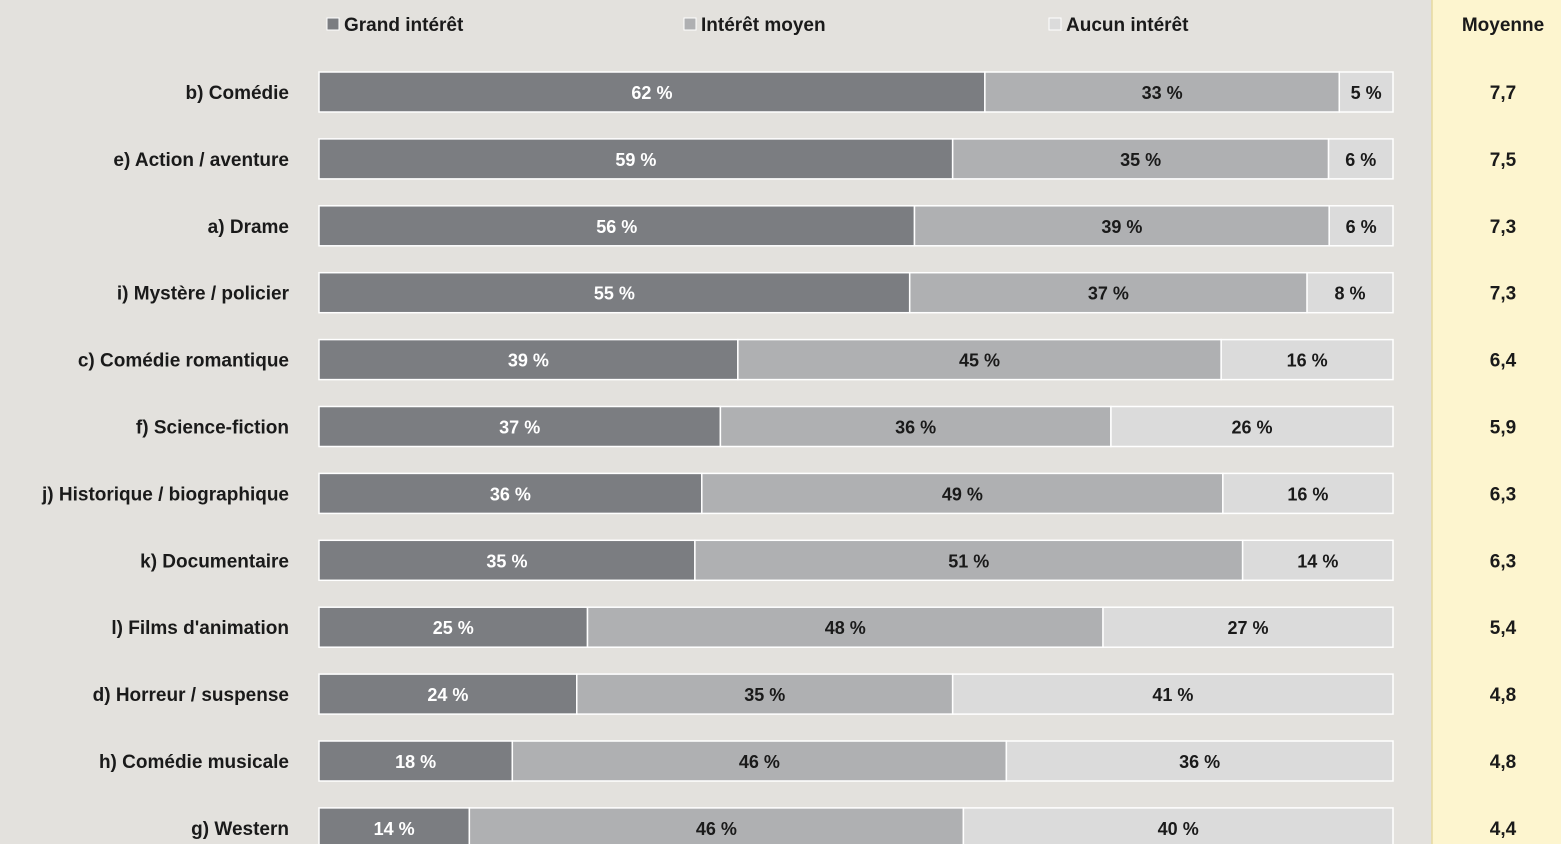 This screenshot has width=1561, height=844. What do you see at coordinates (1121, 227) in the screenshot?
I see `bar-value-label: 39 %` at bounding box center [1121, 227].